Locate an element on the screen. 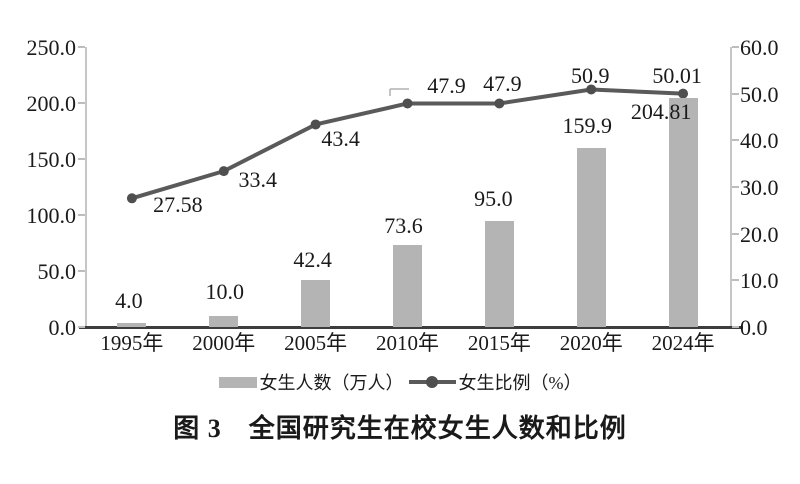 The width and height of the screenshot is (800, 484). figure-caption: 图 3 全国研究生在校女生人数和比例 is located at coordinates (400, 428).